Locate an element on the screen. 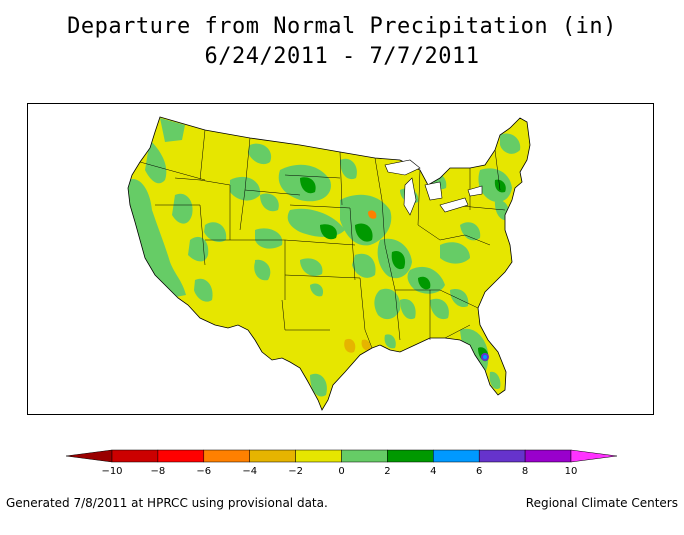 Image resolution: width=684 pixels, height=535 pixels. legend-tick-label: 6 is located at coordinates (479, 471).